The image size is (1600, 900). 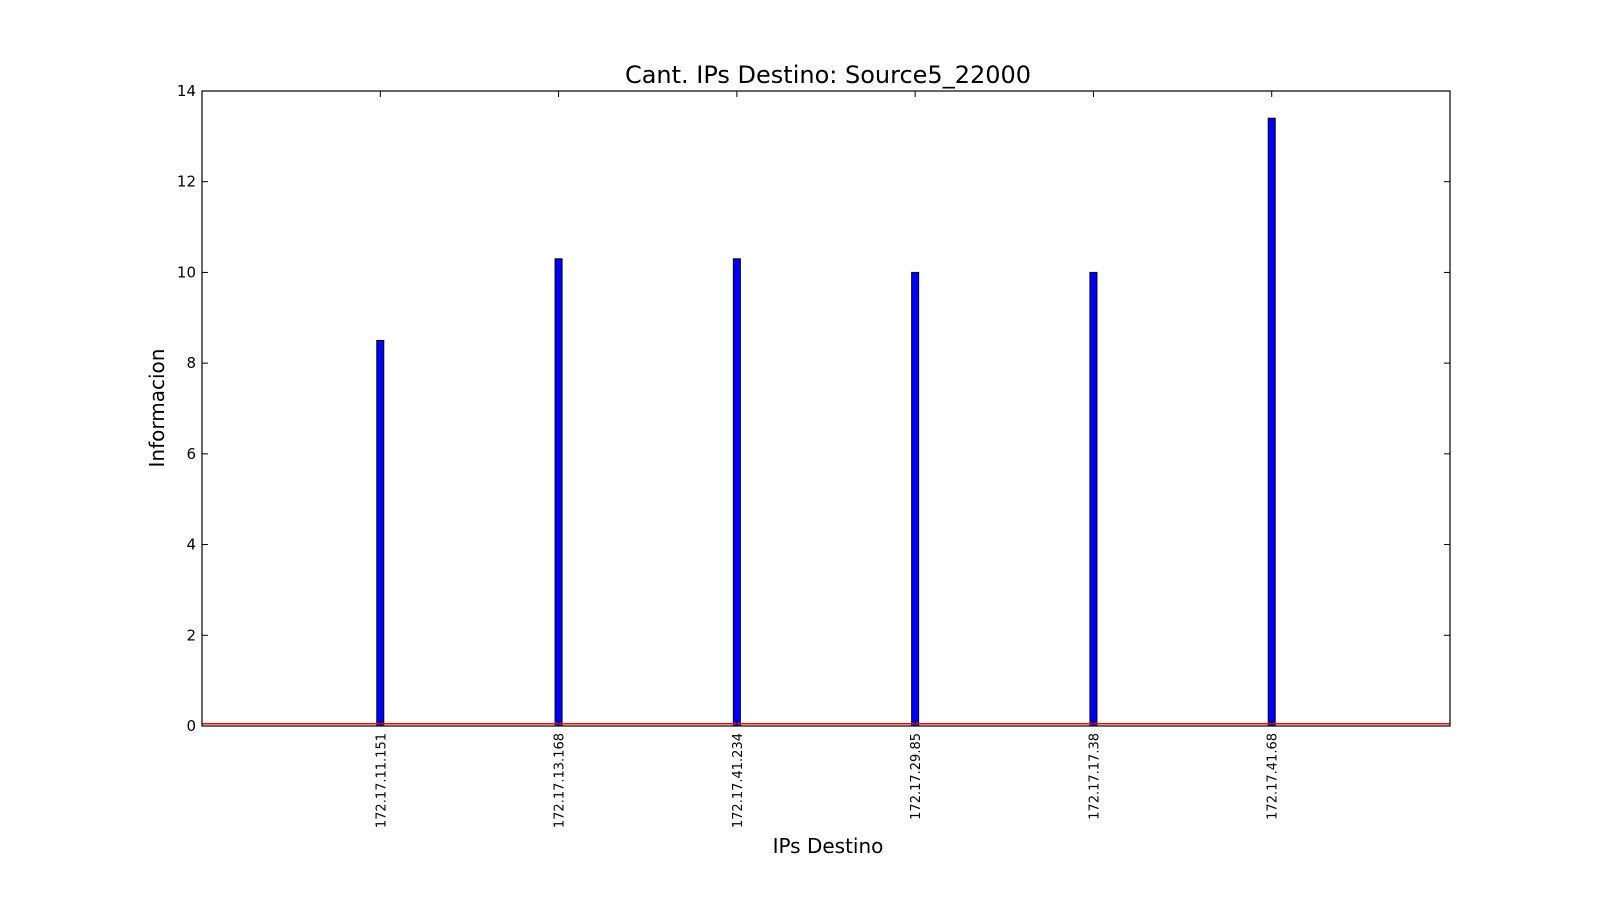 What do you see at coordinates (828, 846) in the screenshot?
I see `x-axis-label: IPs Destino` at bounding box center [828, 846].